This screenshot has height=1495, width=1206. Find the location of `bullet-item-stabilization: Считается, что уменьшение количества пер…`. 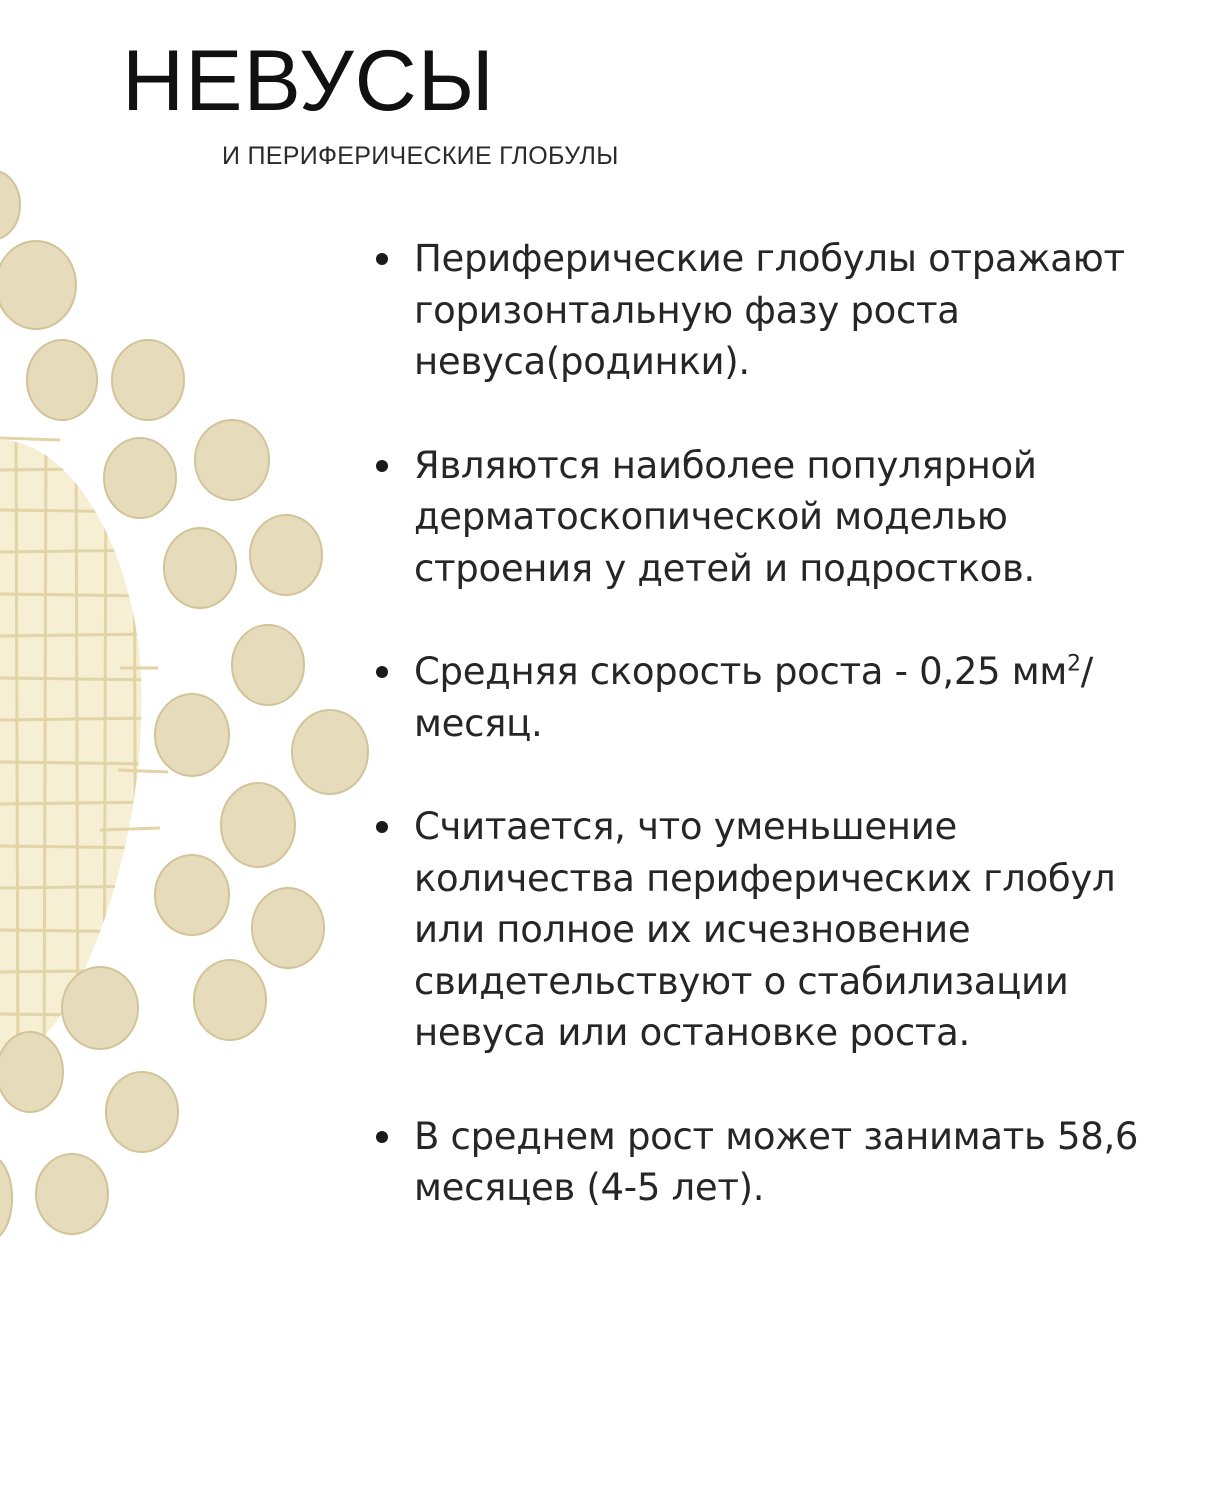

bullet-item-stabilization: Считается, что уменьшение количества пер… is located at coordinates (767, 930).